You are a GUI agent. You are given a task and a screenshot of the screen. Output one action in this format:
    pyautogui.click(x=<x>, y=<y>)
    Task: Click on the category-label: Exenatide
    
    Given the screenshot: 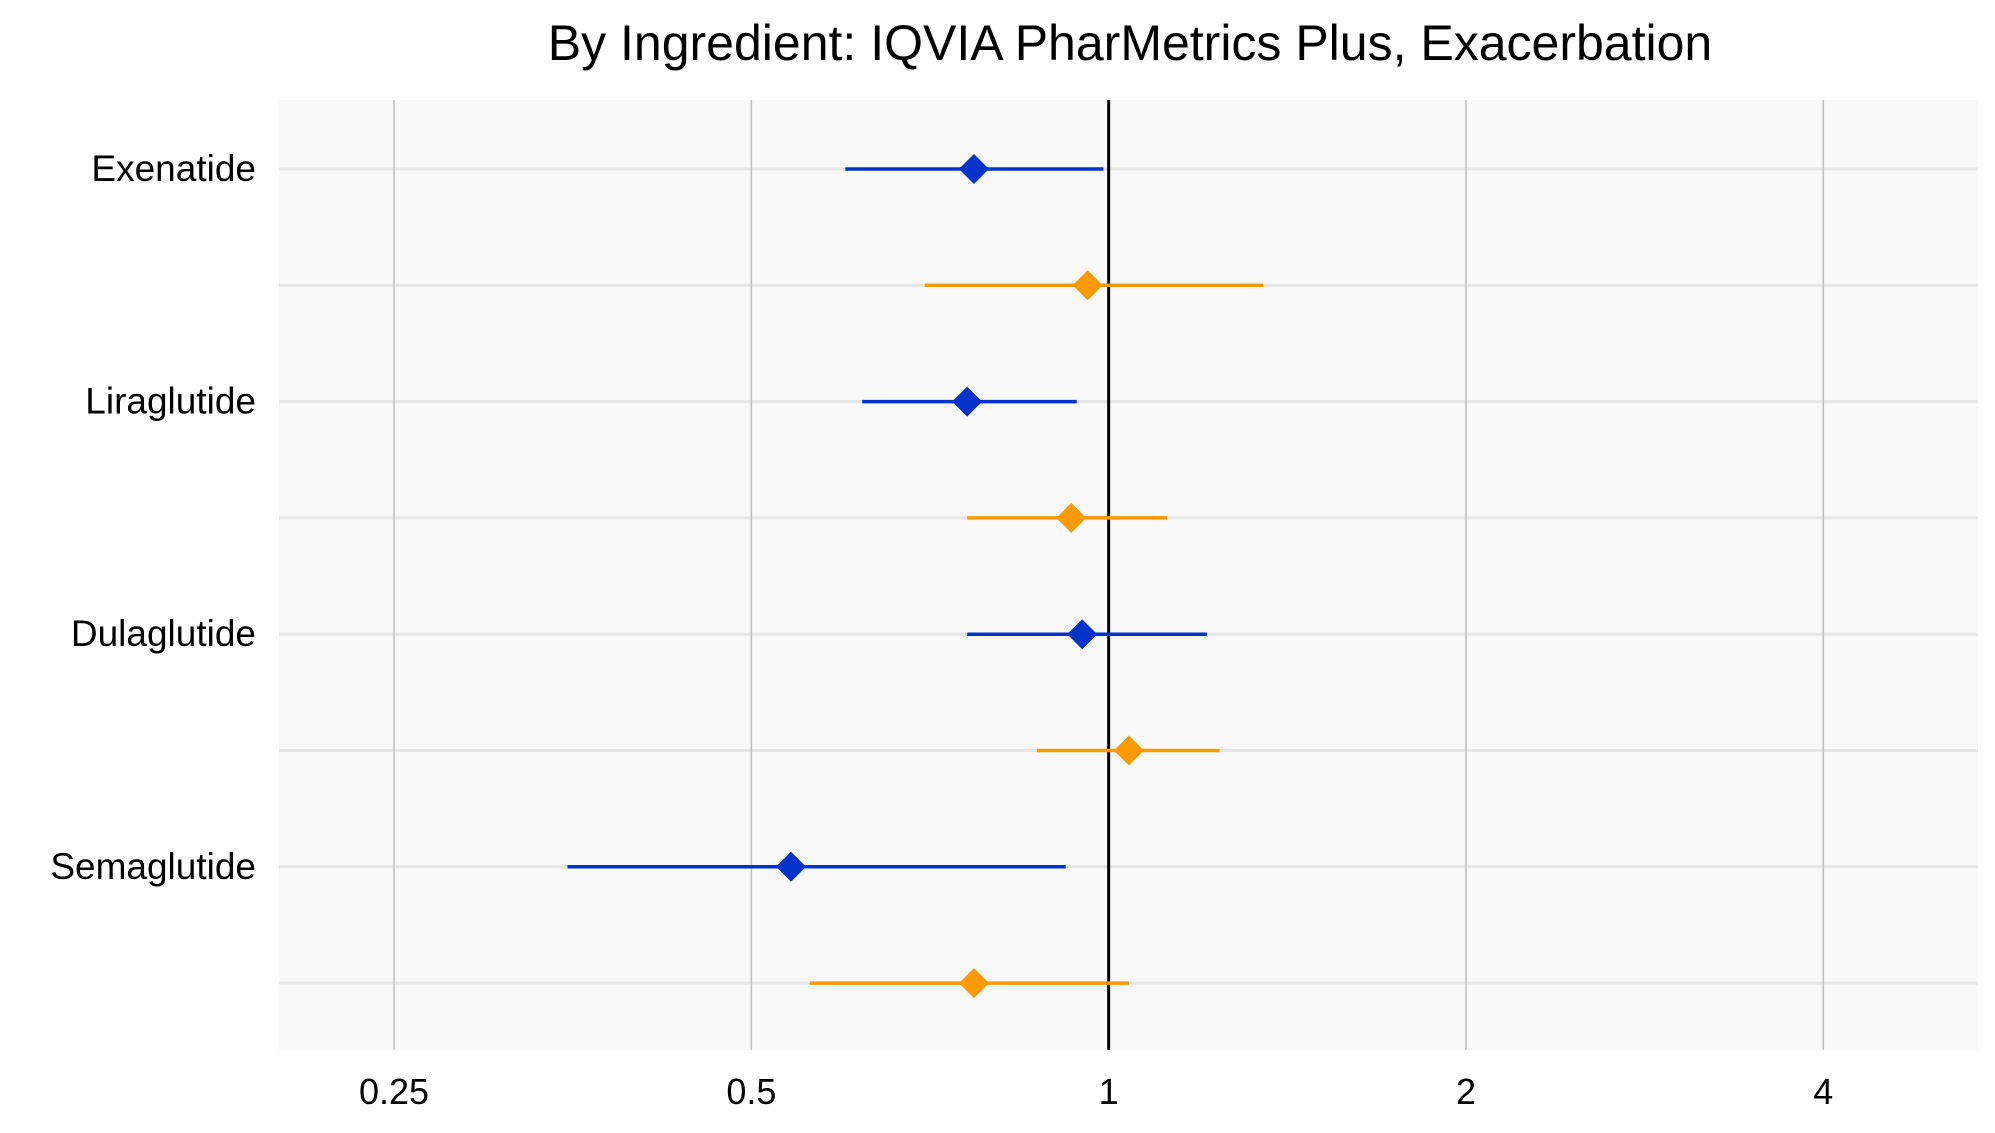 What is the action you would take?
    pyautogui.click(x=173, y=168)
    